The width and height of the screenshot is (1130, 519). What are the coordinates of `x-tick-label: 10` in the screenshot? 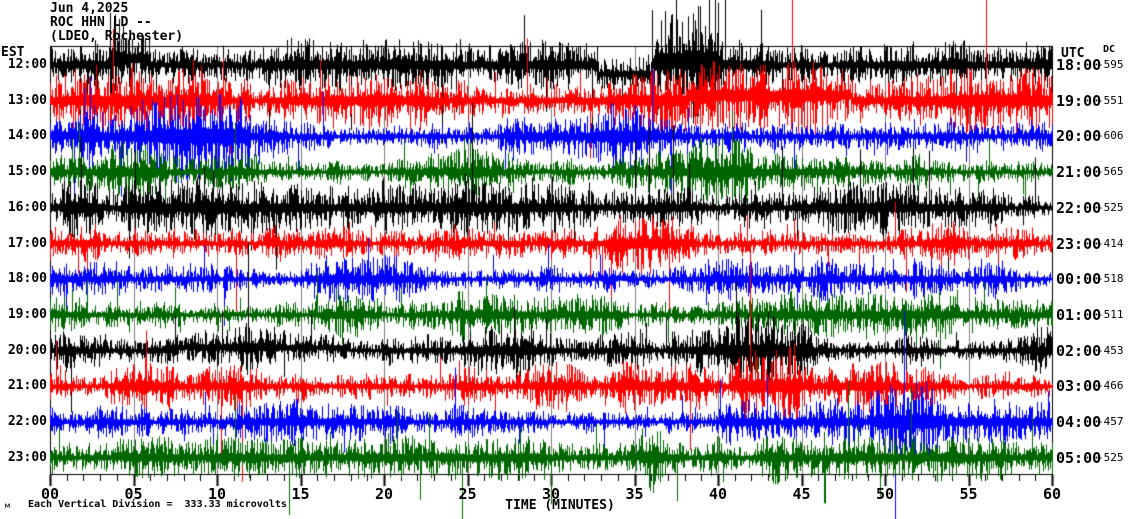 It's located at (217, 494).